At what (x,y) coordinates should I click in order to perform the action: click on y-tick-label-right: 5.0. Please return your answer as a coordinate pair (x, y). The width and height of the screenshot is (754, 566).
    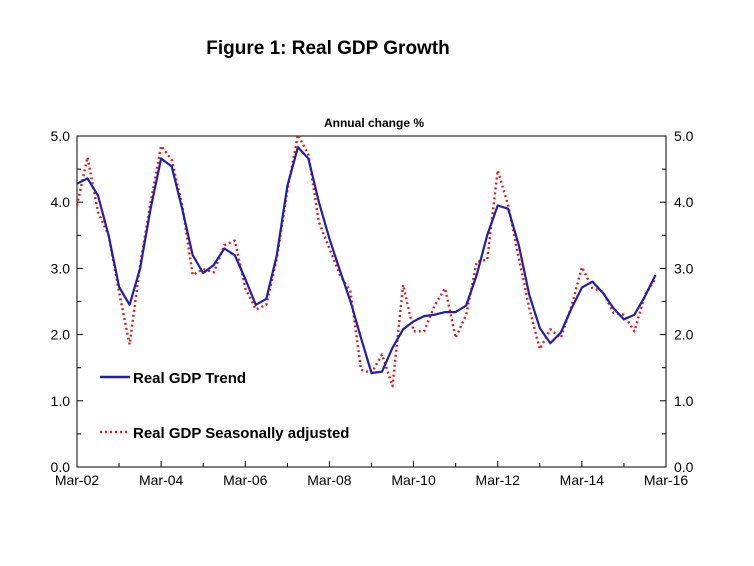
    Looking at the image, I should click on (684, 136).